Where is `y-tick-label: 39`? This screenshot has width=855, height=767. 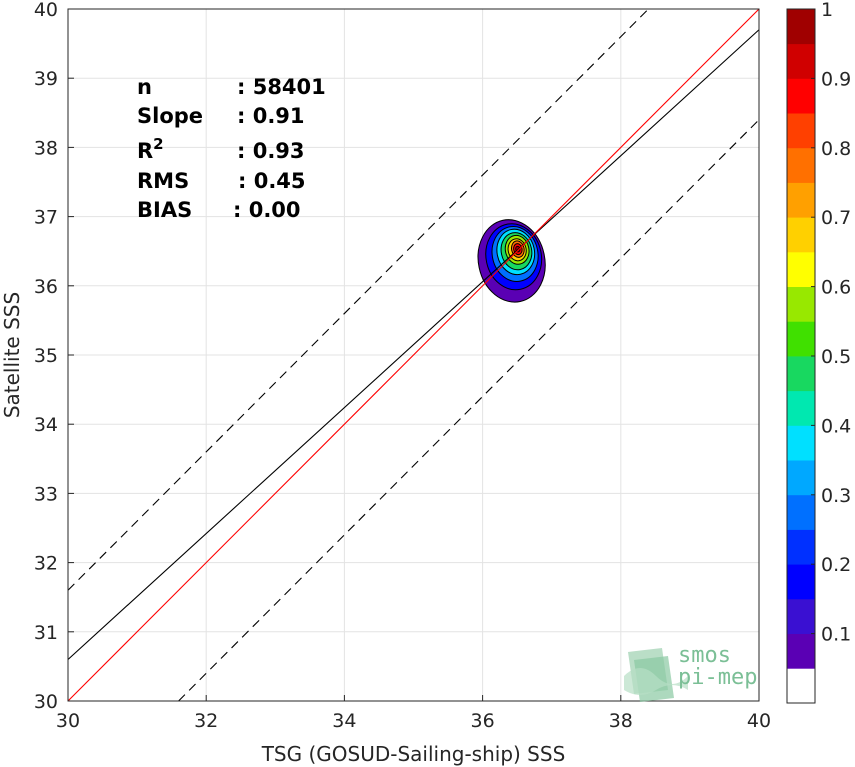
y-tick-label: 39 is located at coordinates (46, 79).